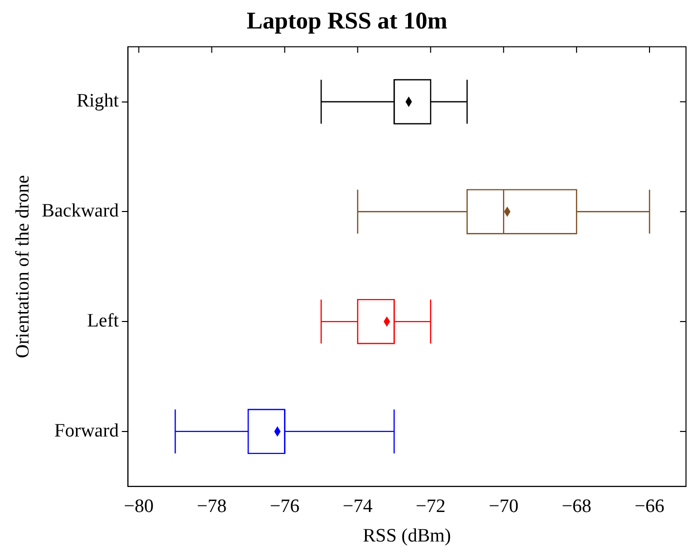 The width and height of the screenshot is (688, 556). Describe the element at coordinates (431, 506) in the screenshot. I see `x-tick-label: −72` at that location.